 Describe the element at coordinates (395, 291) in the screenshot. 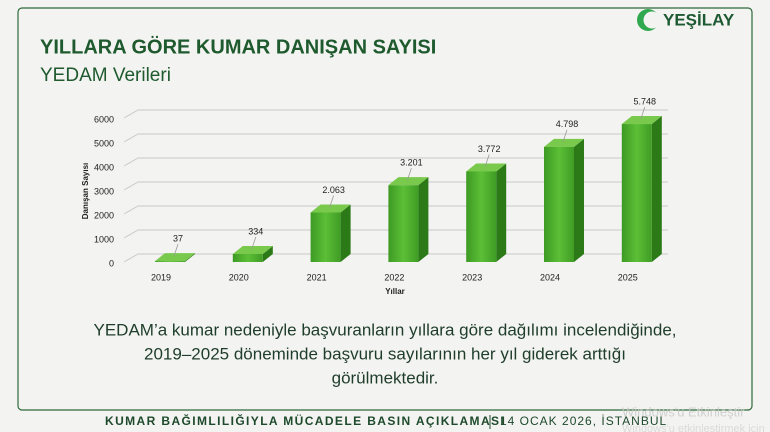

I see `x-axis-label: Yıllar` at that location.